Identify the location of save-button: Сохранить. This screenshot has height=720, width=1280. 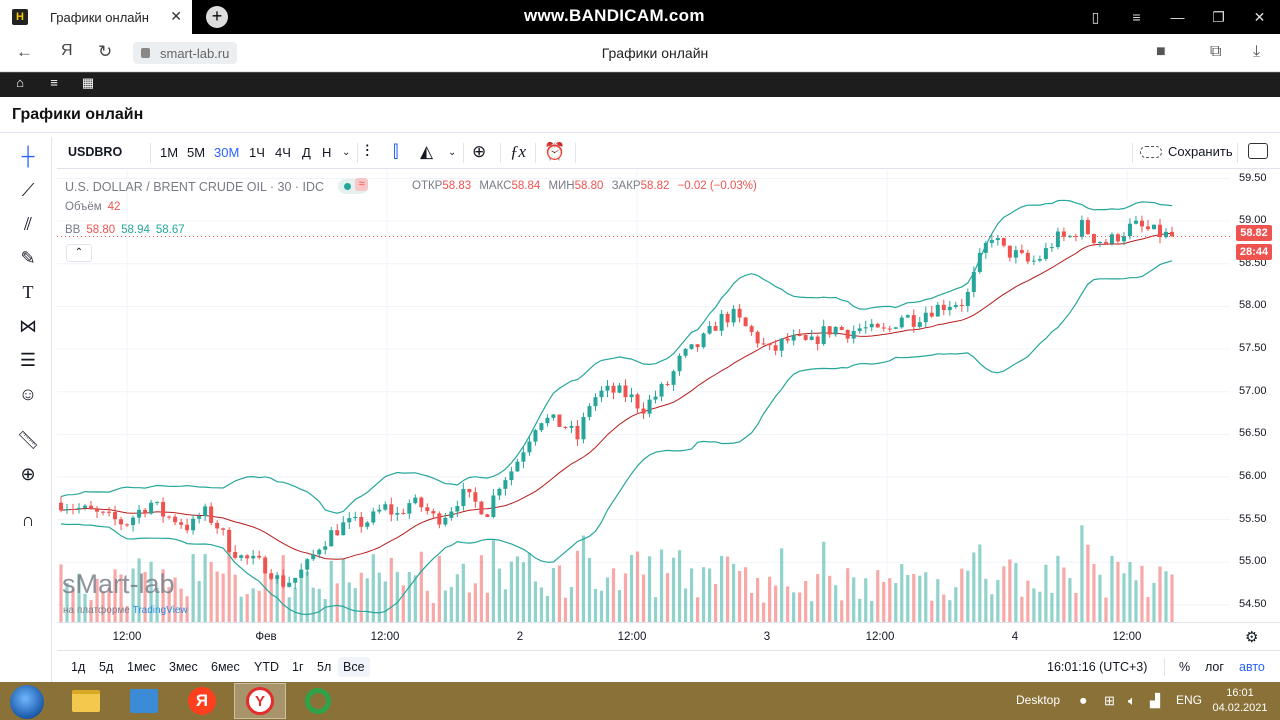
(1186, 151).